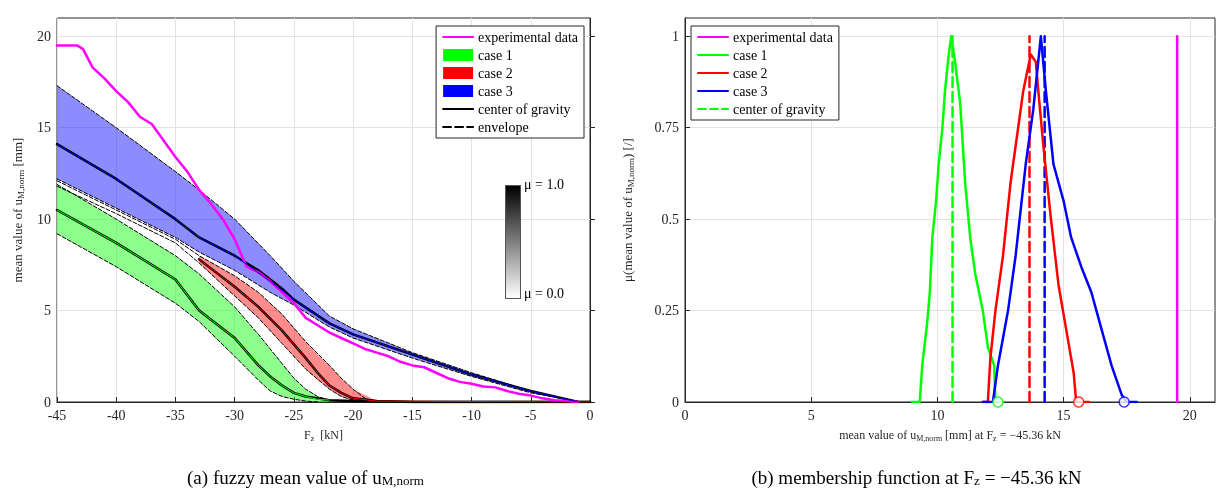 The height and width of the screenshot is (500, 1222). I want to click on x-tick-label: -15, so click(412, 415).